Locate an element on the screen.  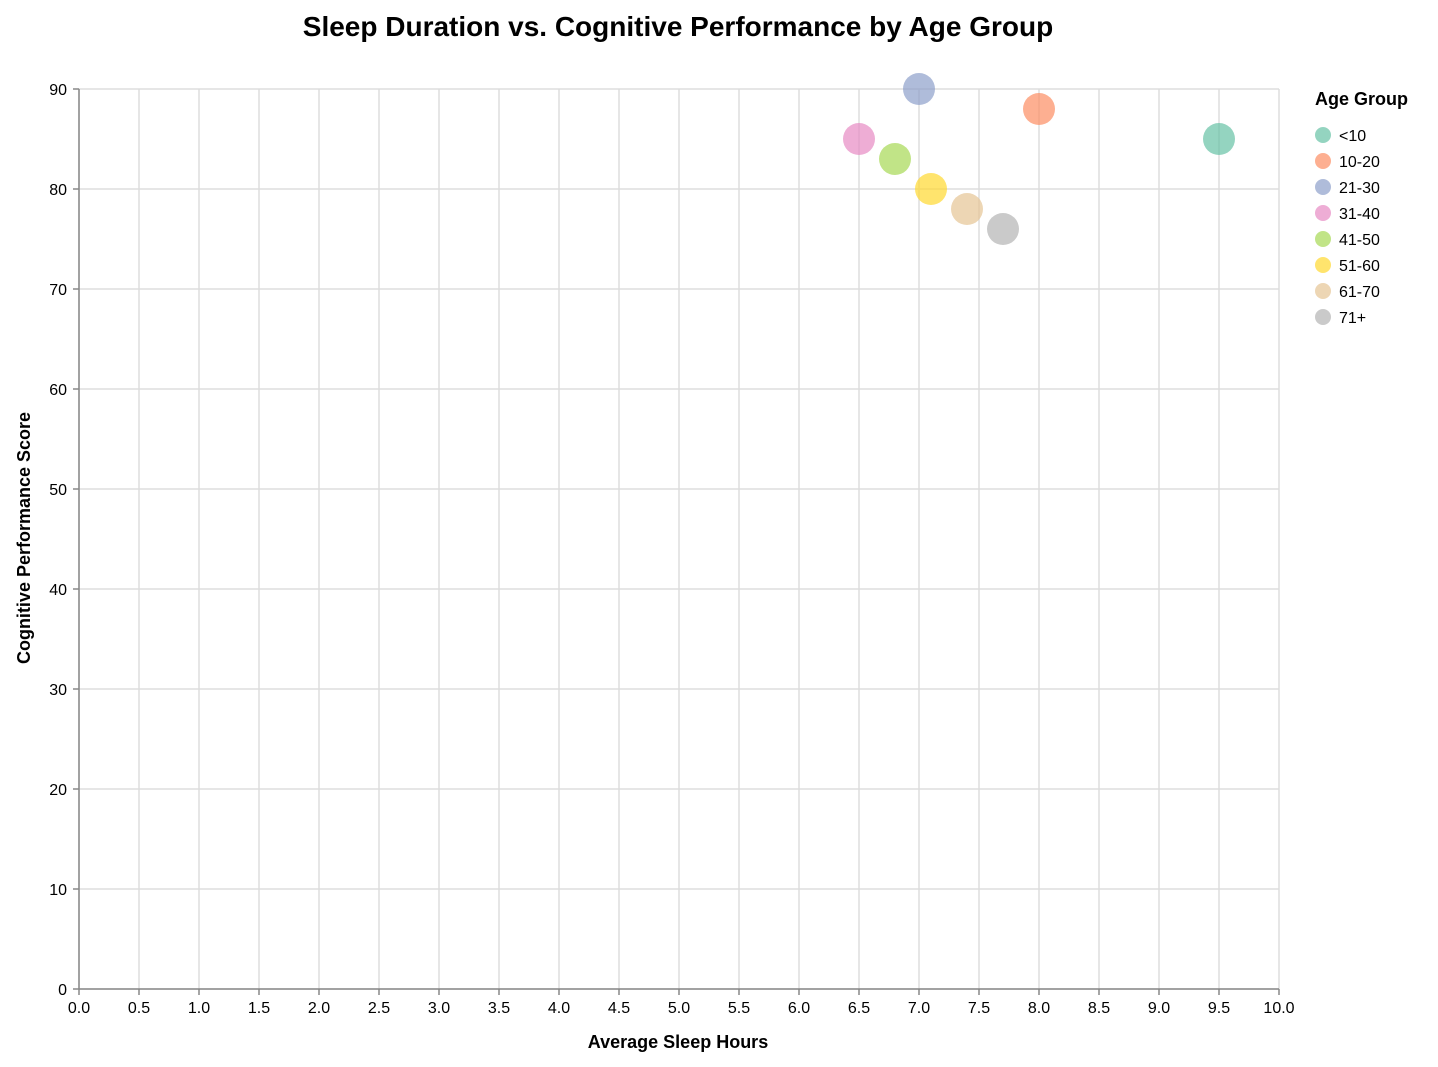
x-tick-label: 3.0 is located at coordinates (439, 1008).